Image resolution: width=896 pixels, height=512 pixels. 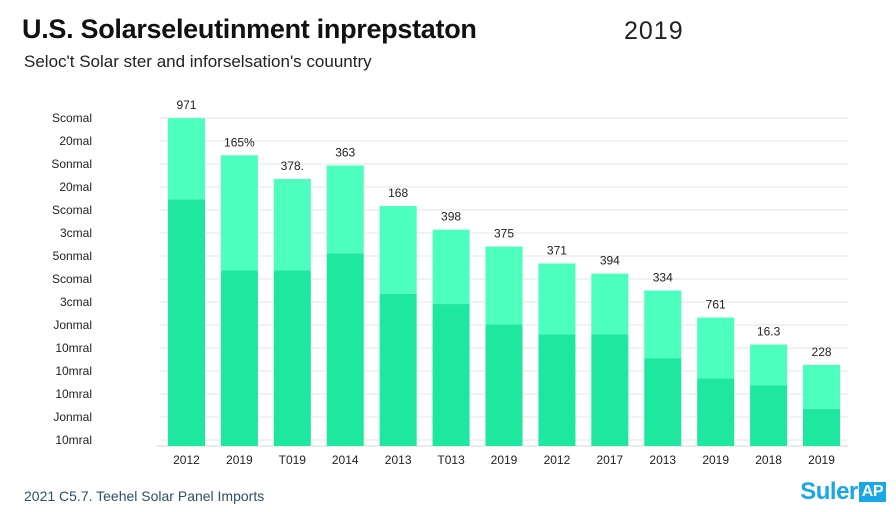 What do you see at coordinates (822, 352) in the screenshot?
I see `data-label: 228` at bounding box center [822, 352].